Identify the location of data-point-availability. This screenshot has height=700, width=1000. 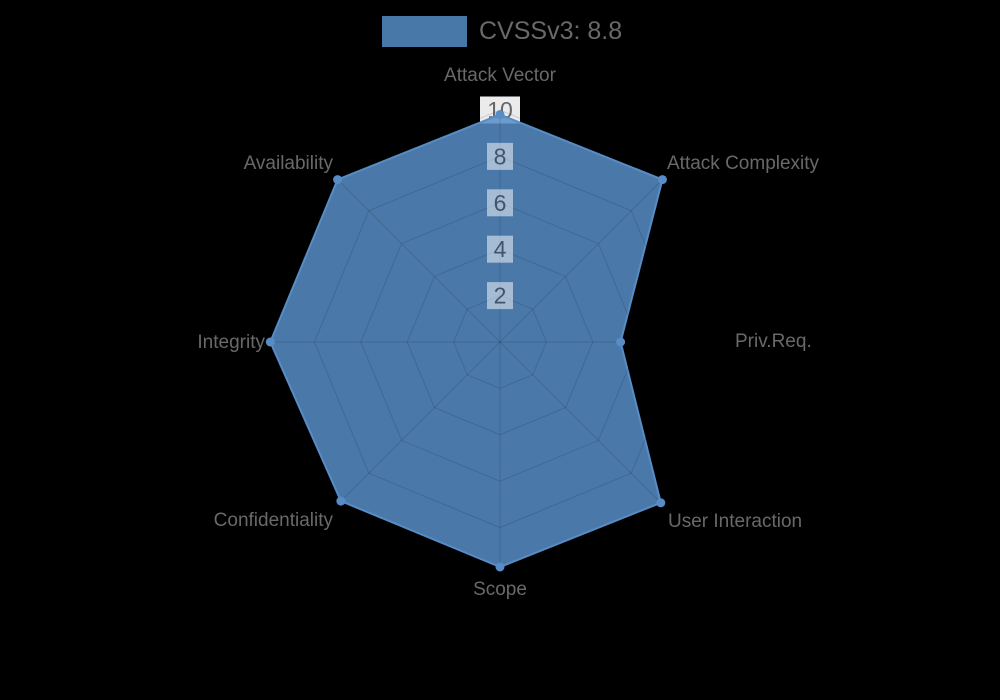
(338, 180).